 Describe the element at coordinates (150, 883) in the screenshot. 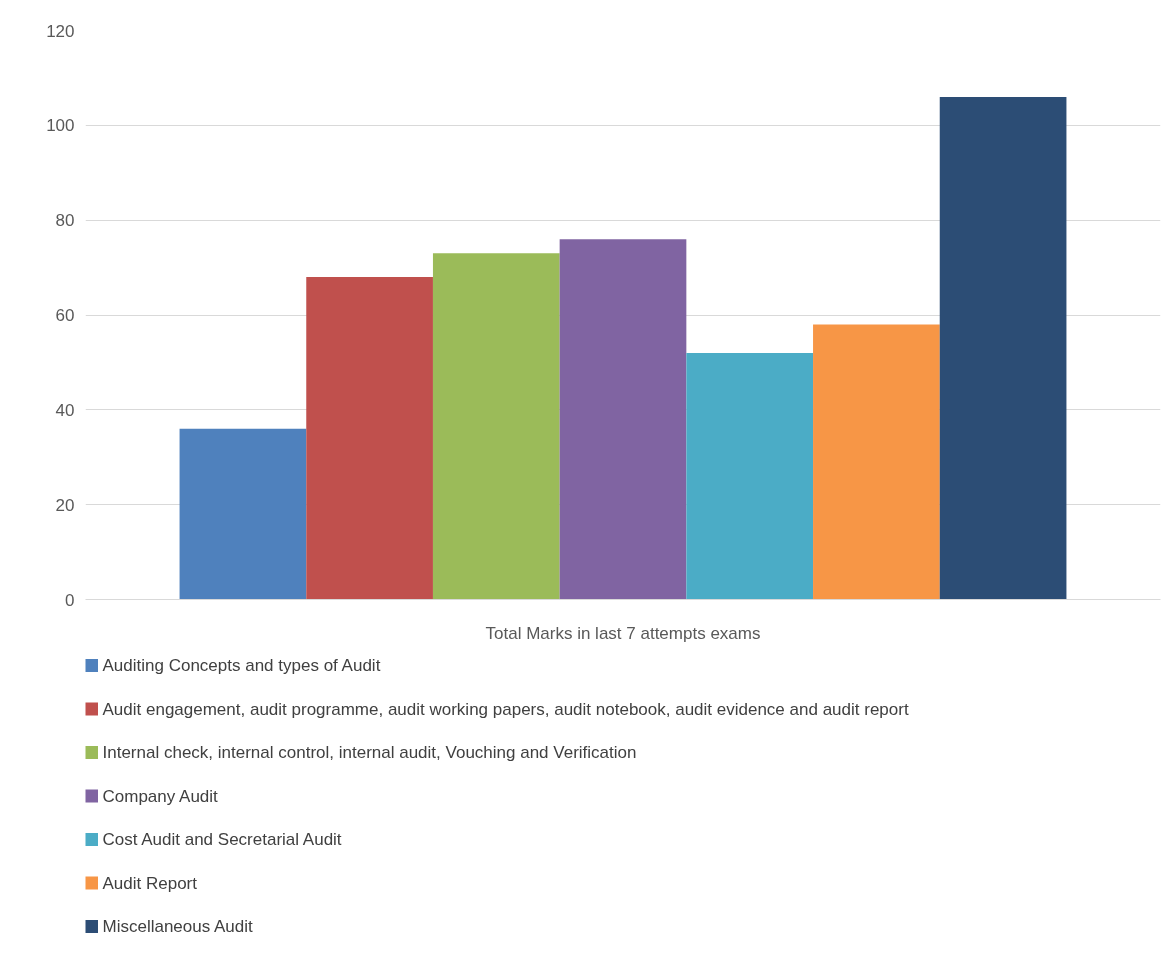

I see `legend-label: Audit Report` at that location.